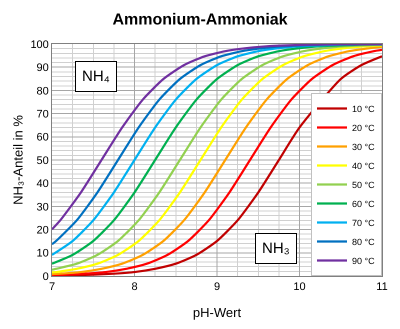  Describe the element at coordinates (42, 68) in the screenshot. I see `y-tick-label: 90` at that location.